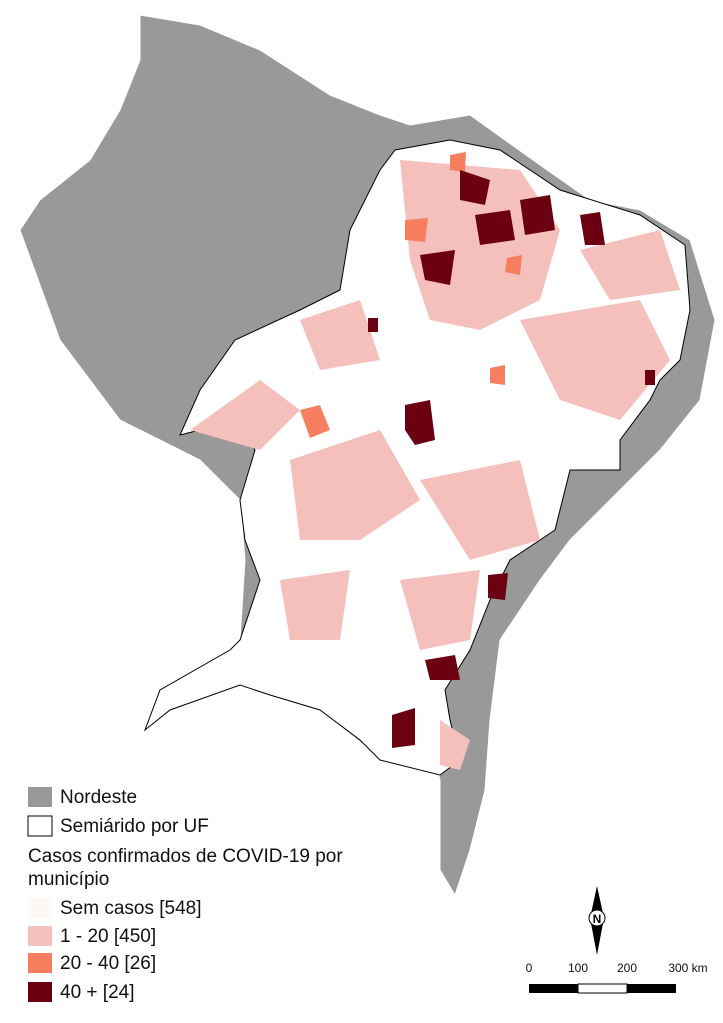  Describe the element at coordinates (687, 968) in the screenshot. I see `scale-label: 300 km` at that location.